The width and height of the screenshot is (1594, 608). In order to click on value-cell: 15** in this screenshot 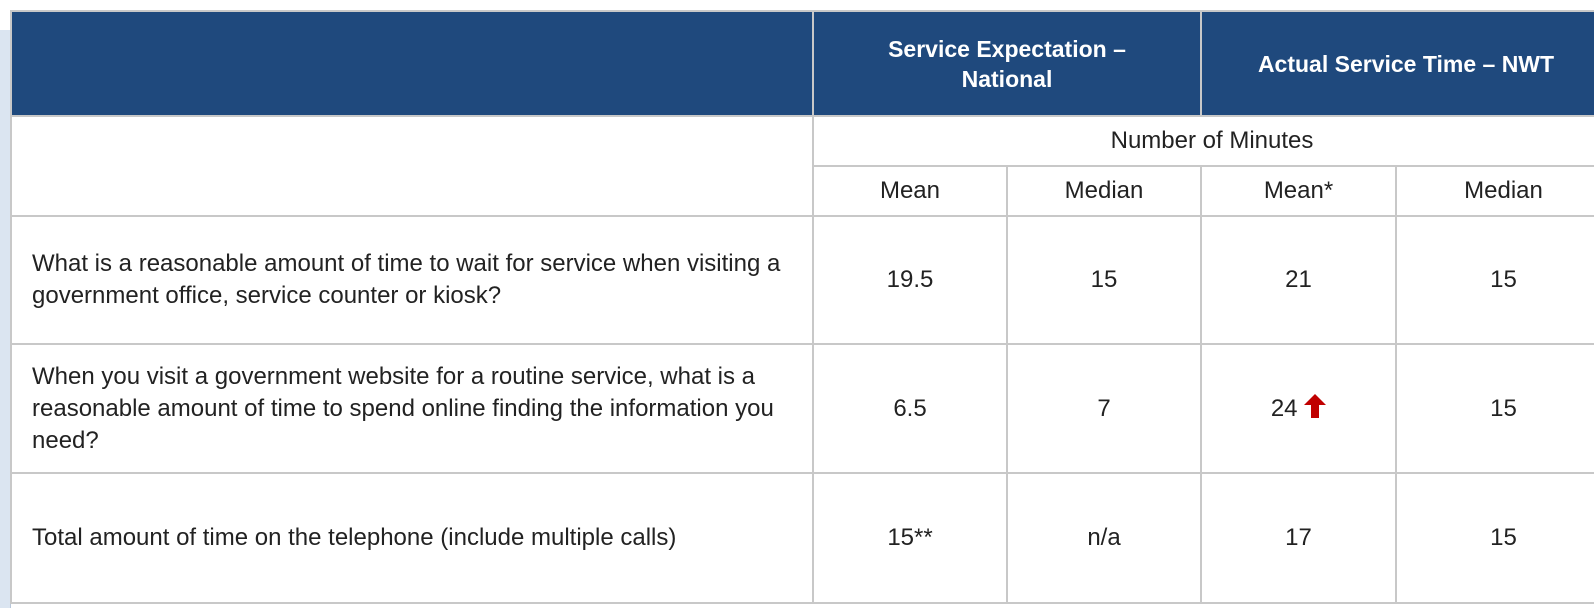, I will do `click(910, 538)`.